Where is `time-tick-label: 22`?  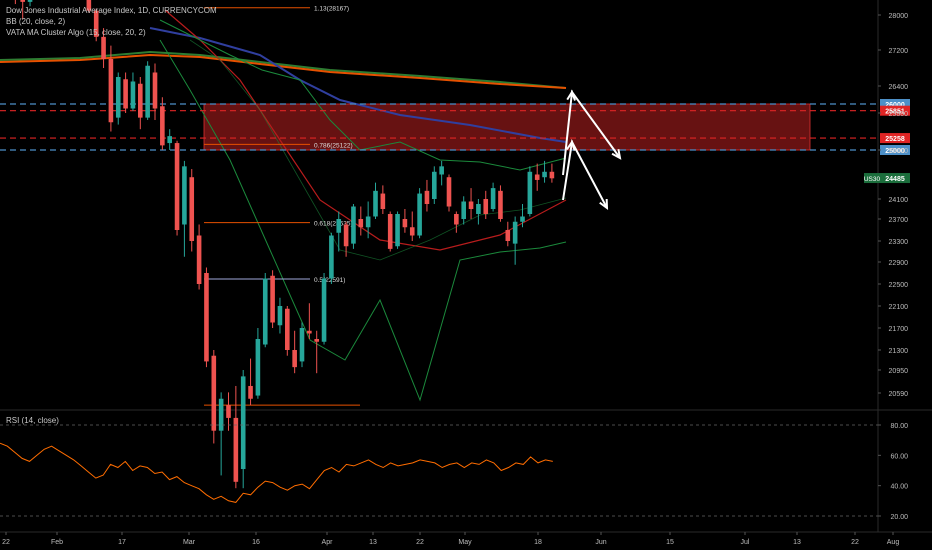
time-tick-label: 22 is located at coordinates (855, 542).